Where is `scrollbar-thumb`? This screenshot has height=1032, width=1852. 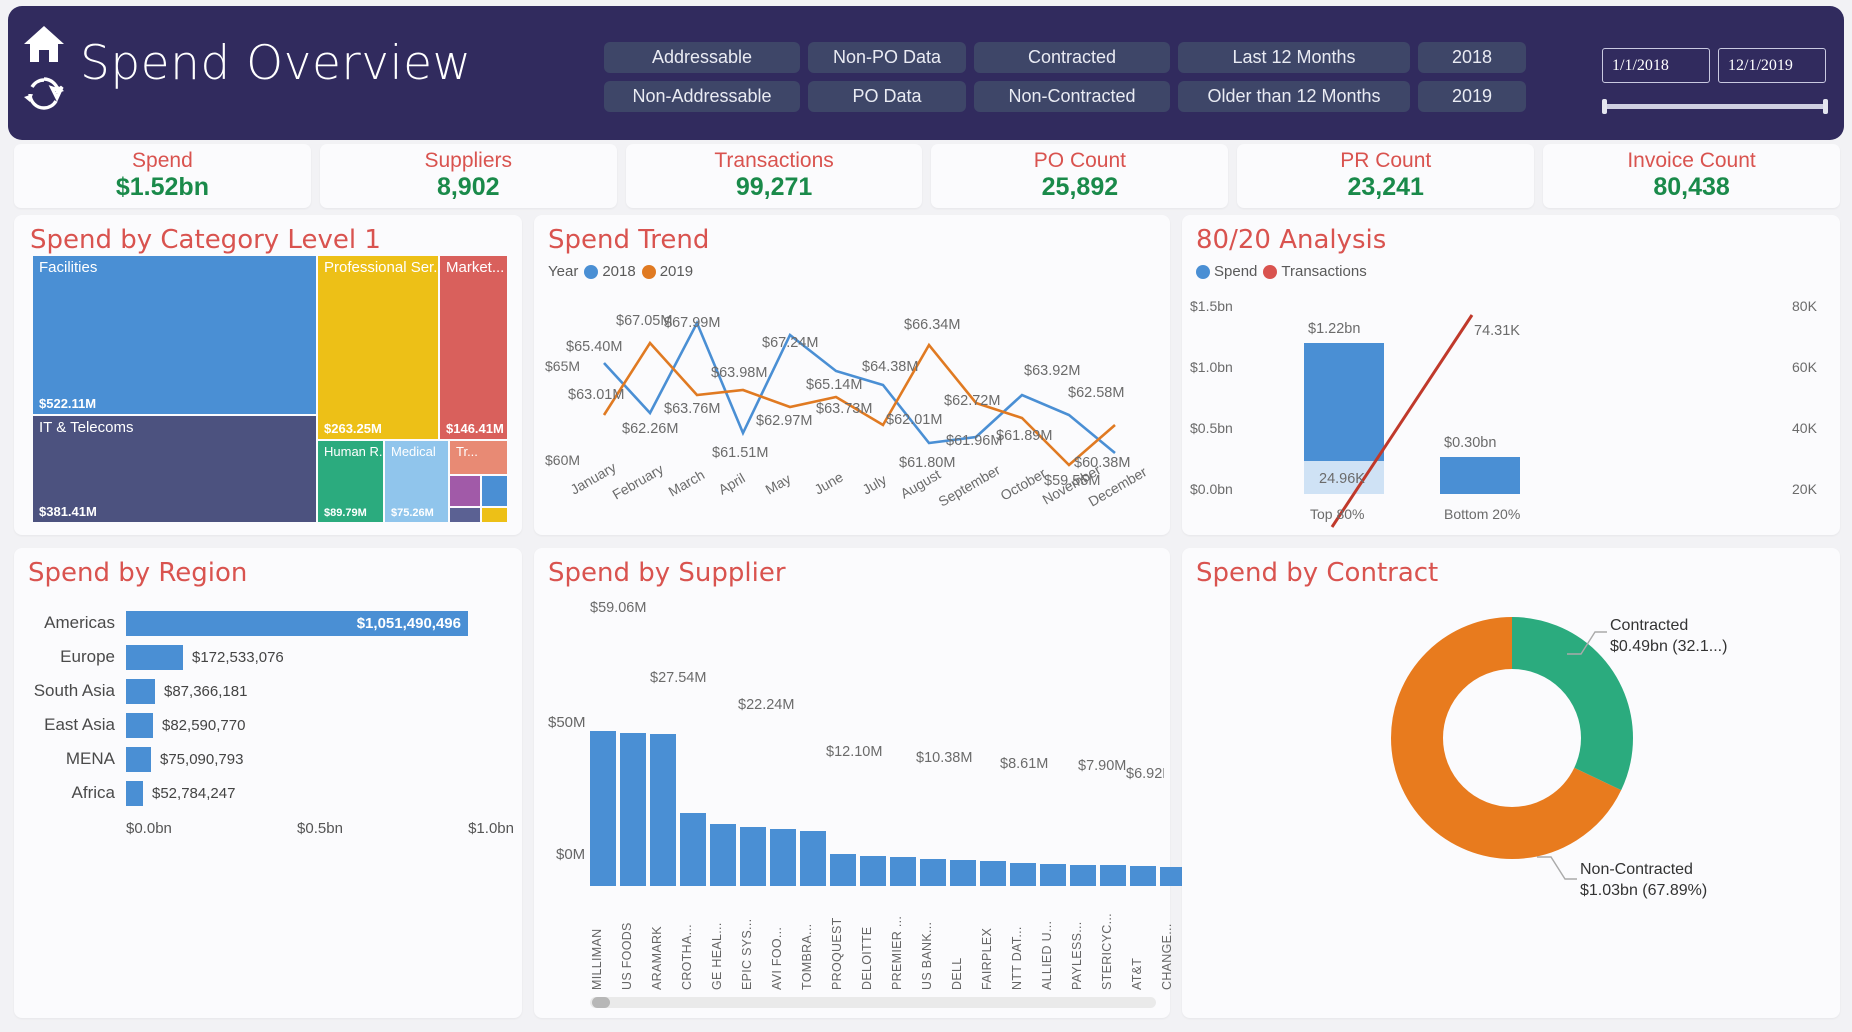 scrollbar-thumb is located at coordinates (601, 1002).